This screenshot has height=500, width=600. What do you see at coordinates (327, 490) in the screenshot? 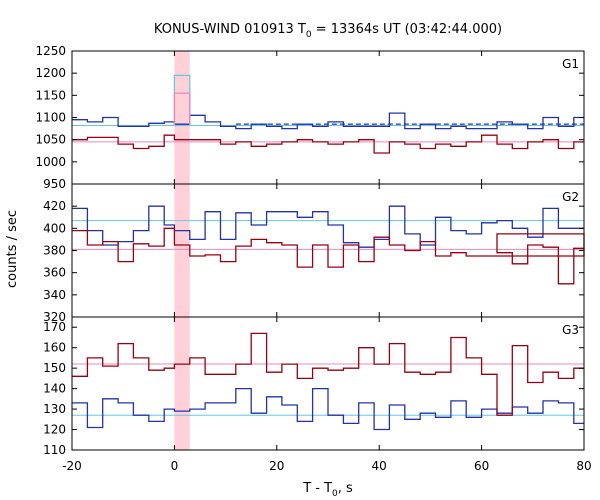
I see `x-axis-label: T - T0, s` at bounding box center [327, 490].